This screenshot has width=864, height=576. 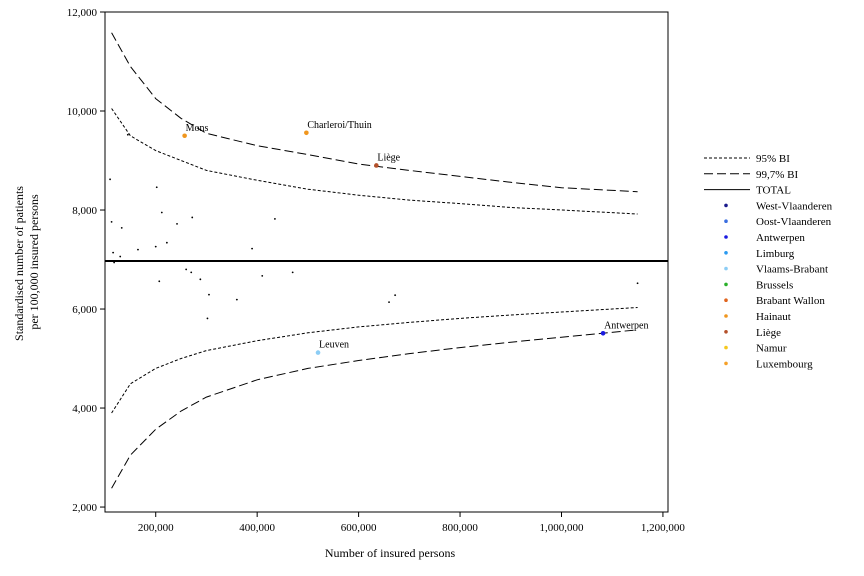 What do you see at coordinates (773, 191) in the screenshot?
I see `legend-label: TOTAL` at bounding box center [773, 191].